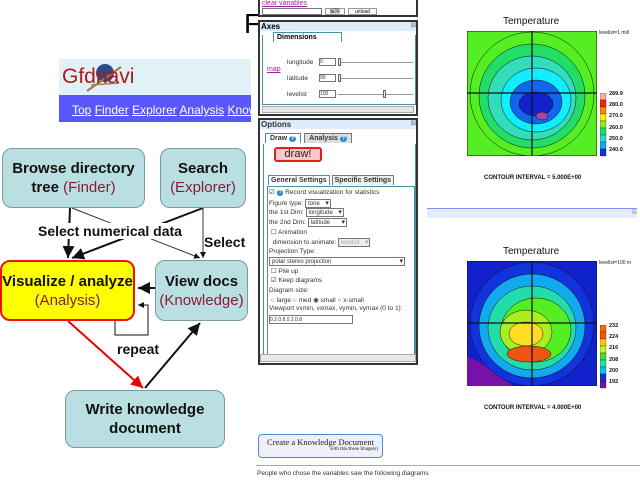 This screenshot has width=640, height=480. Describe the element at coordinates (299, 180) in the screenshot. I see `tab-general-settings: General Settings` at that location.